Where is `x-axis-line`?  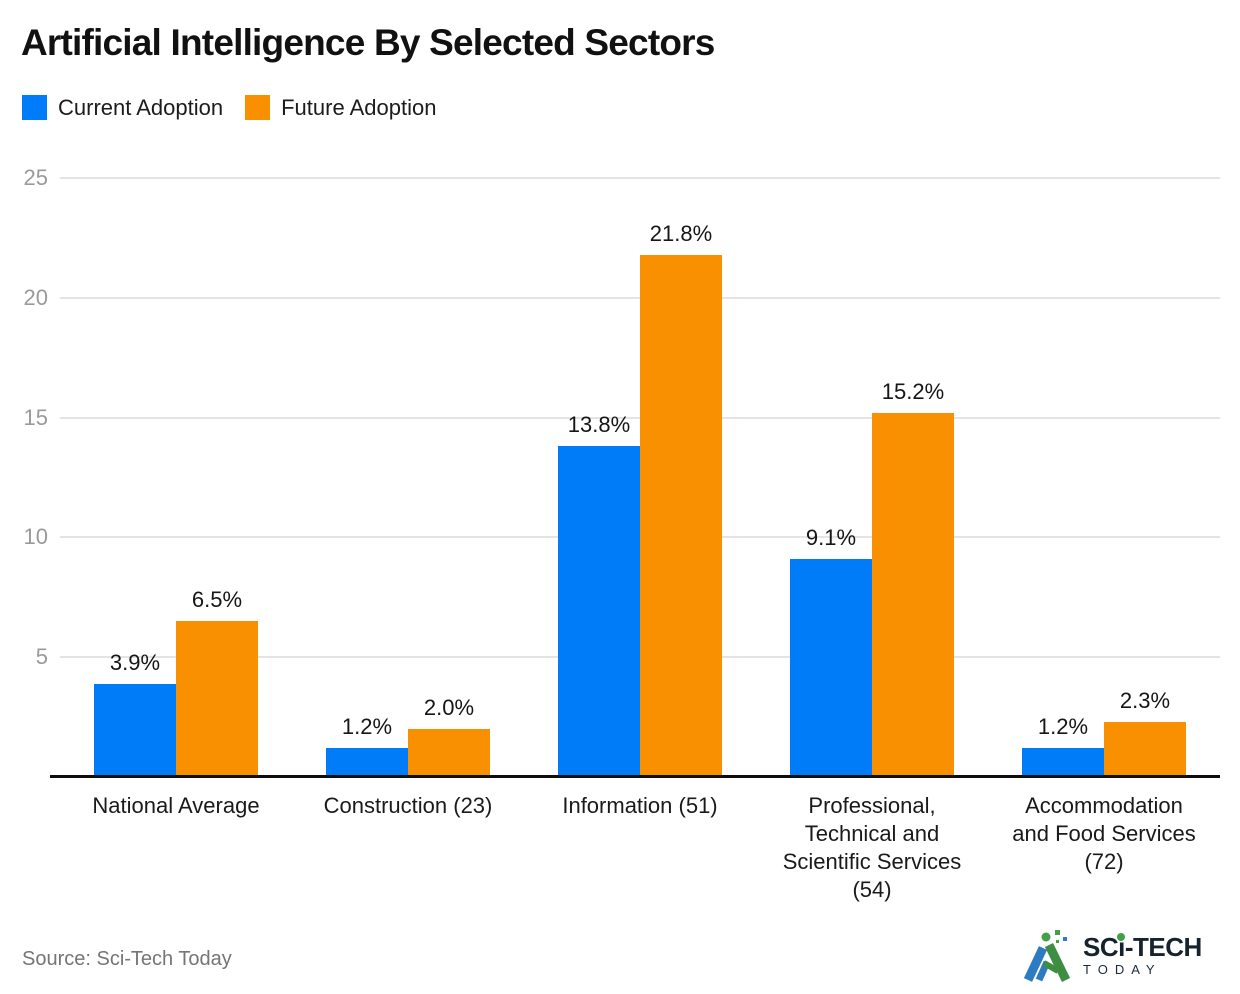
x-axis-line is located at coordinates (635, 776).